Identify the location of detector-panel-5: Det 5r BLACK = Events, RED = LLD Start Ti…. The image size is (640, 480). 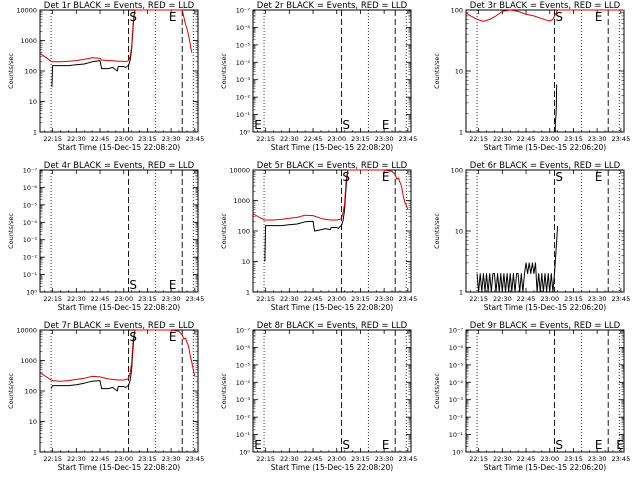
(318, 236).